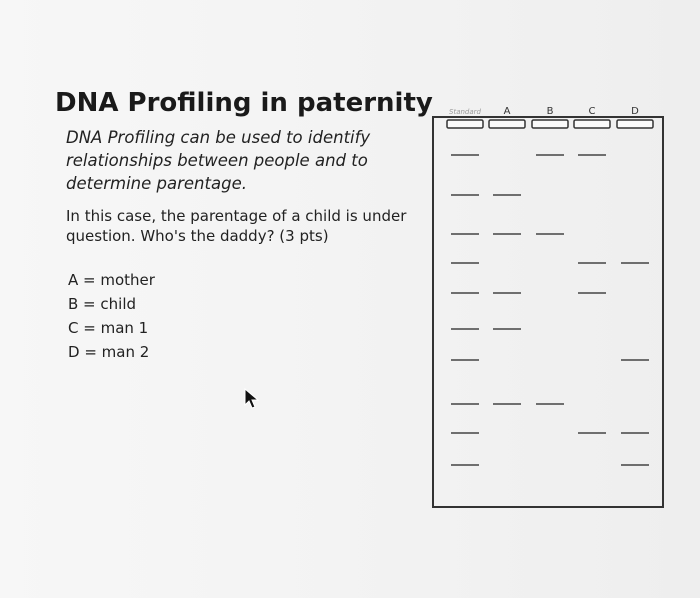 This screenshot has width=700, height=598. I want to click on legend-item: D = man 2, so click(109, 352).